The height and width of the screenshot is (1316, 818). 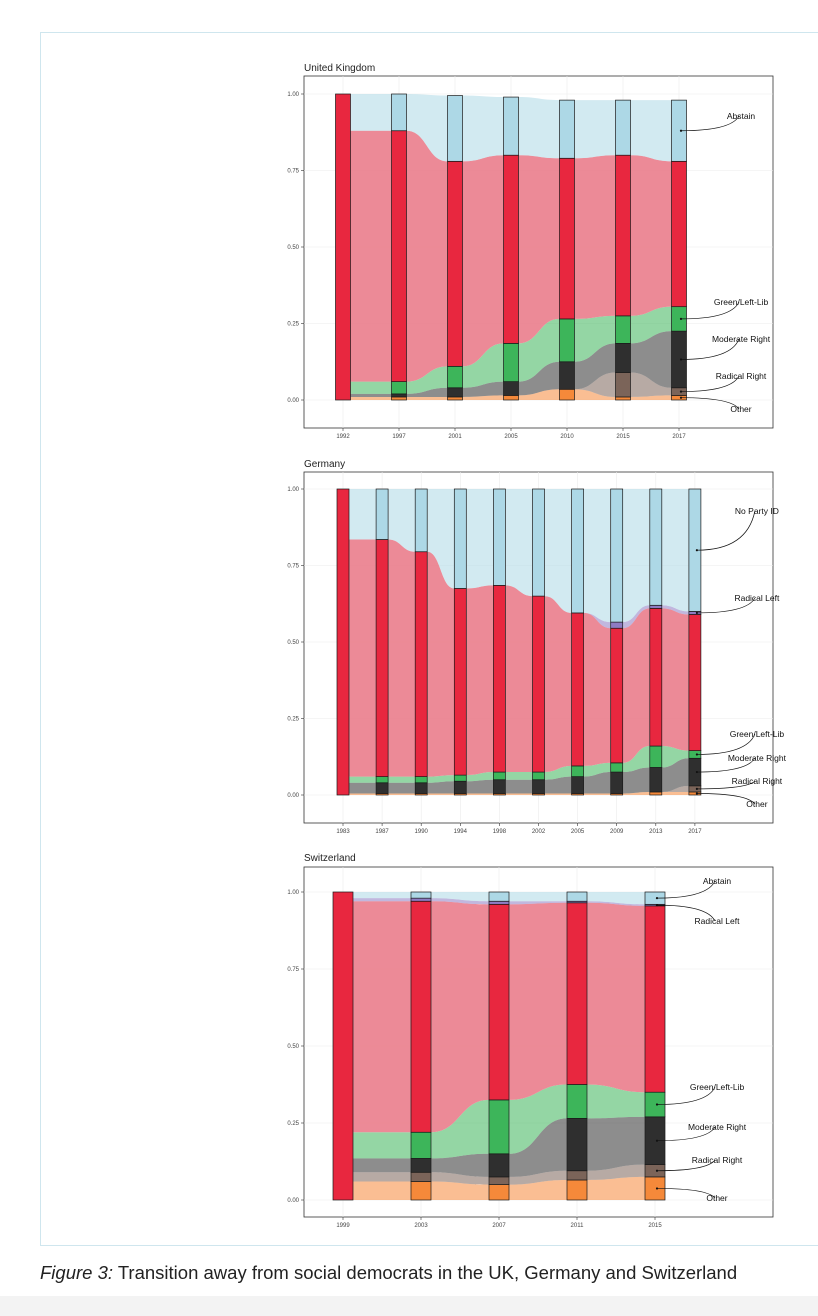 What do you see at coordinates (499, 1226) in the screenshot?
I see `x-tick-label: 2007` at bounding box center [499, 1226].